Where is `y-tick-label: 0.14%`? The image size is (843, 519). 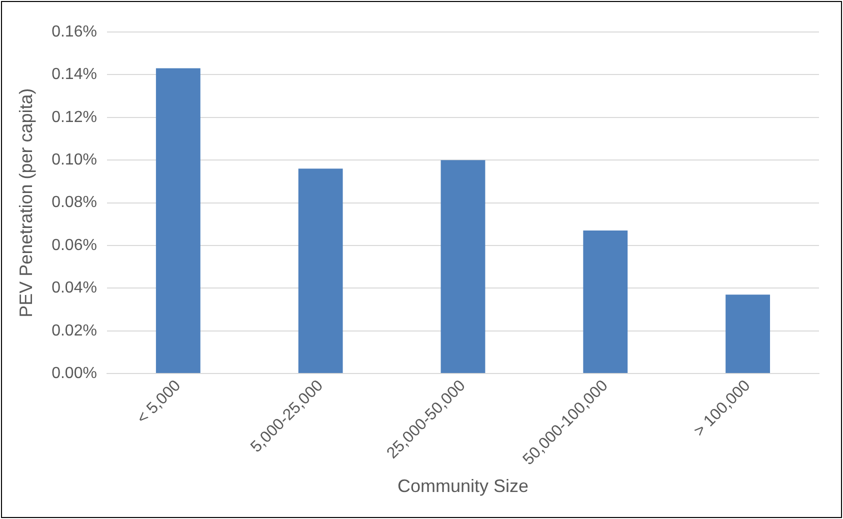 y-tick-label: 0.14% is located at coordinates (74, 75).